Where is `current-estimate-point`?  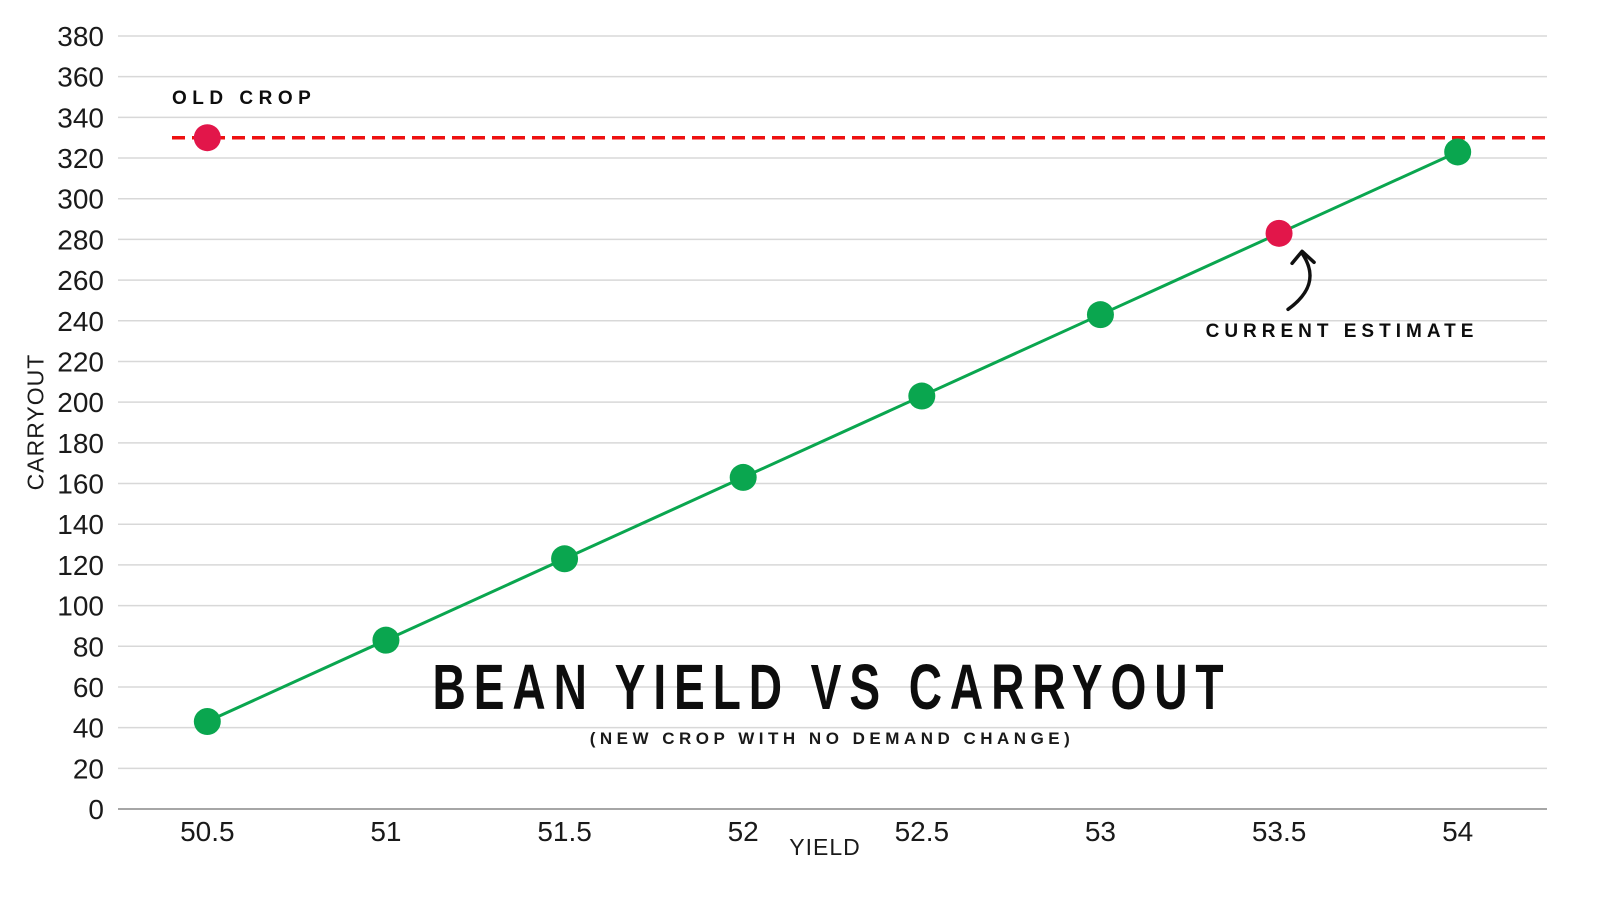 current-estimate-point is located at coordinates (1279, 233).